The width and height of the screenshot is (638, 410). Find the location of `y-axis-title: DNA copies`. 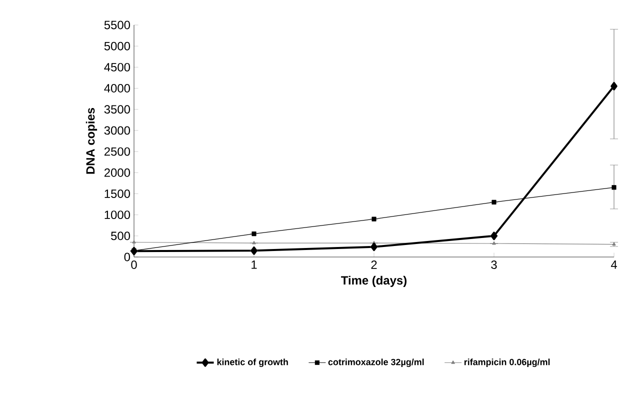

y-axis-title: DNA copies is located at coordinates (92, 141).